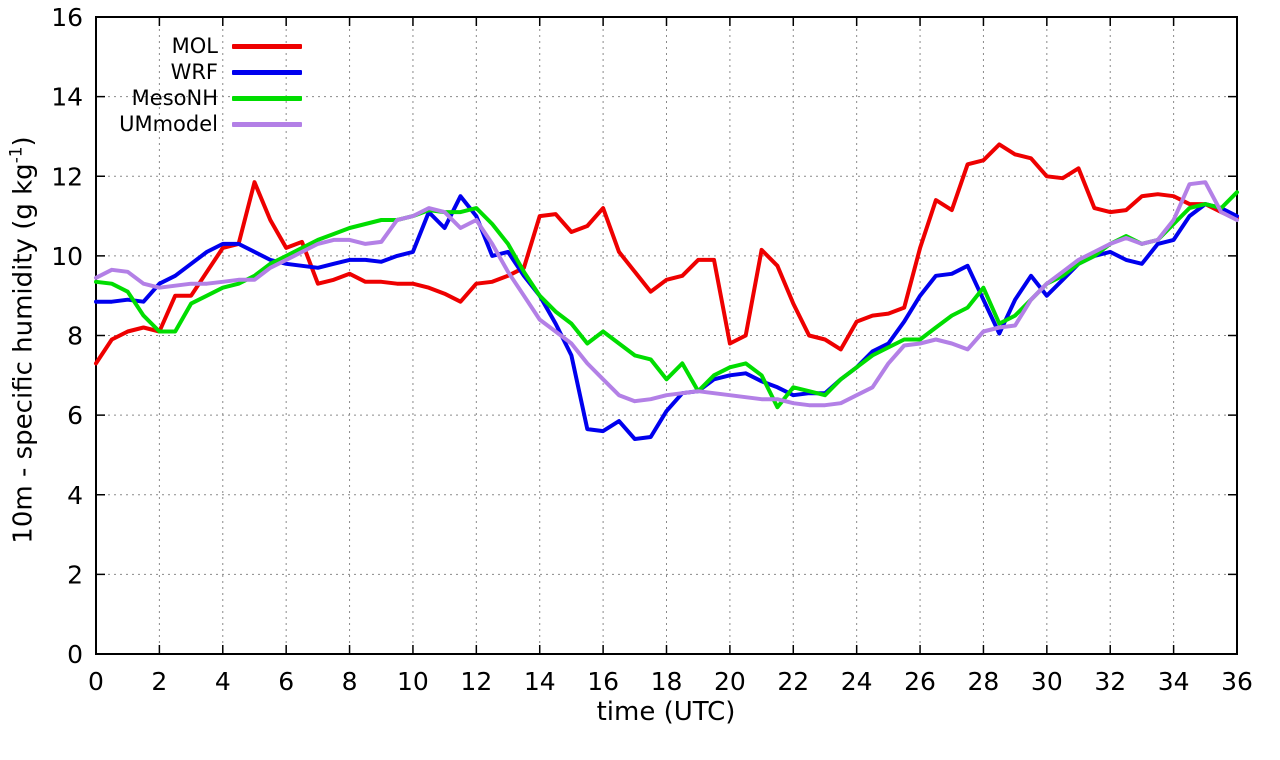 The image size is (1280, 760). I want to click on legend-item-wrf: WRF, so click(210, 72).